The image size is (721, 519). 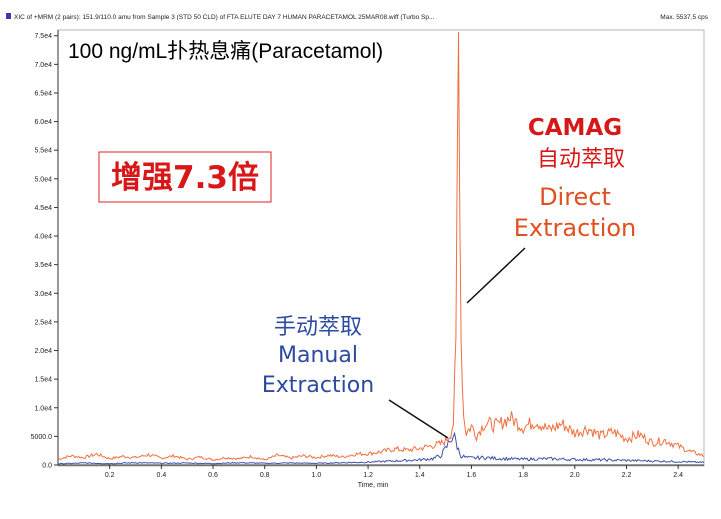 What do you see at coordinates (43, 408) in the screenshot?
I see `y-tick-label: 1.0e4` at bounding box center [43, 408].